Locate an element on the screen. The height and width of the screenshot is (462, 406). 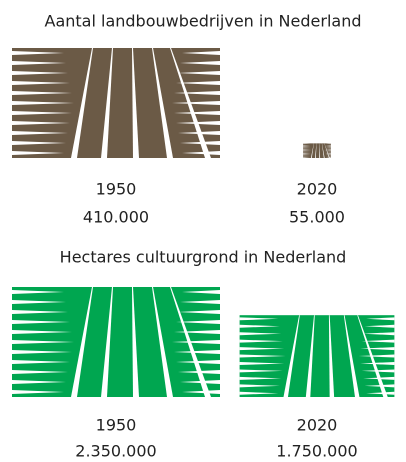
value-label: 410.000 is located at coordinates (116, 217).